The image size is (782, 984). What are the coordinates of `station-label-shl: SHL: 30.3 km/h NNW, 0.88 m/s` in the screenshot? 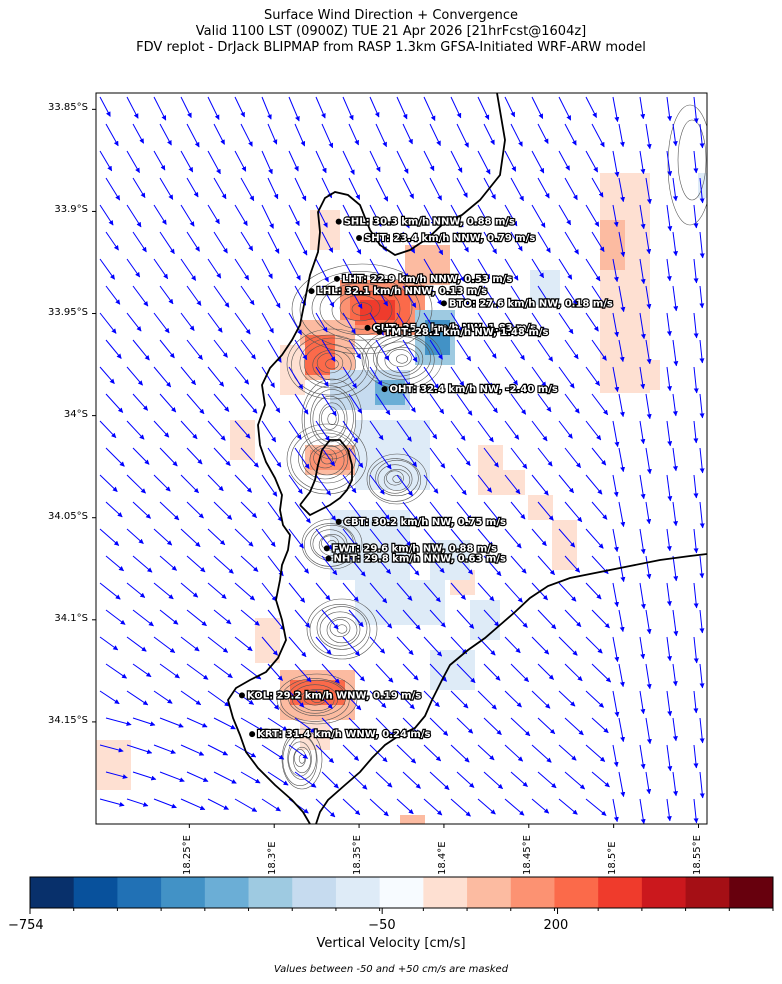 It's located at (429, 222).